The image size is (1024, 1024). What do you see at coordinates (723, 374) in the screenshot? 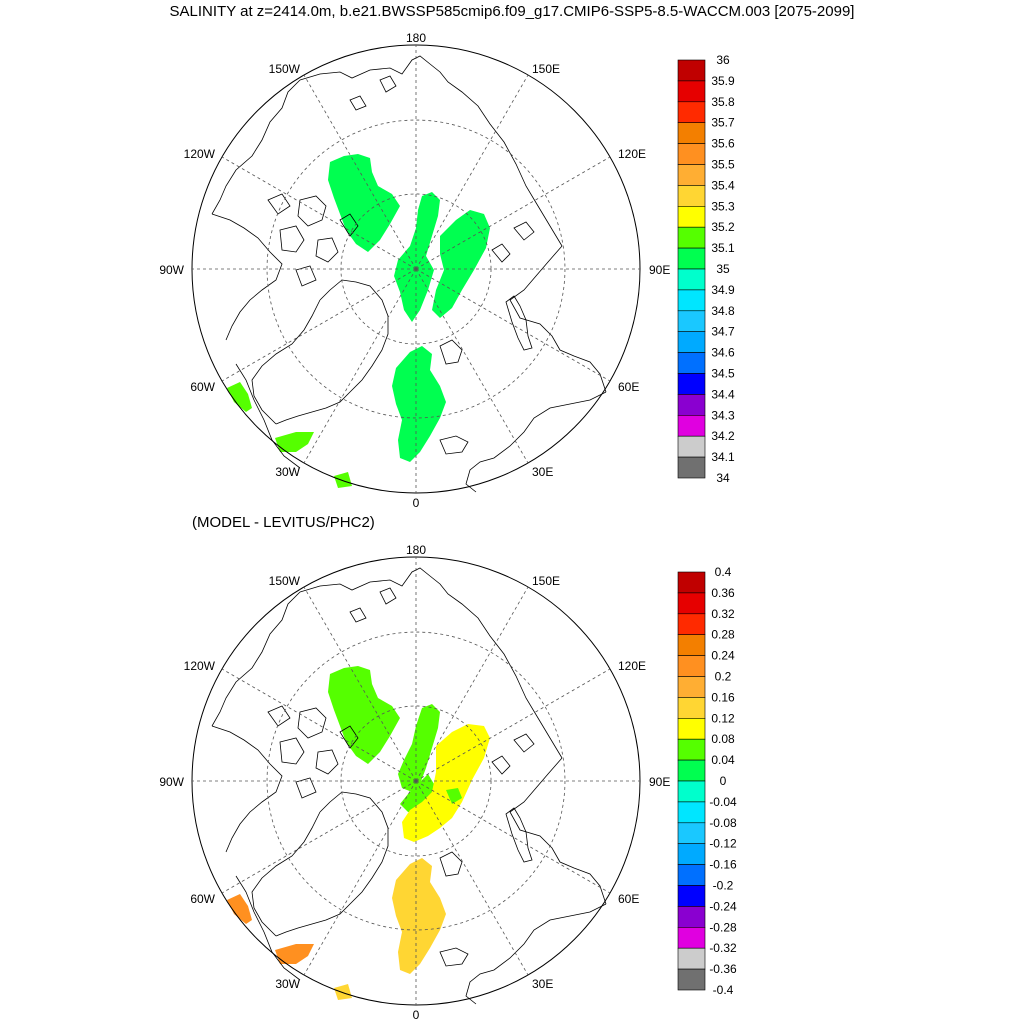
I see `colorbar-label: 34.5` at bounding box center [723, 374].